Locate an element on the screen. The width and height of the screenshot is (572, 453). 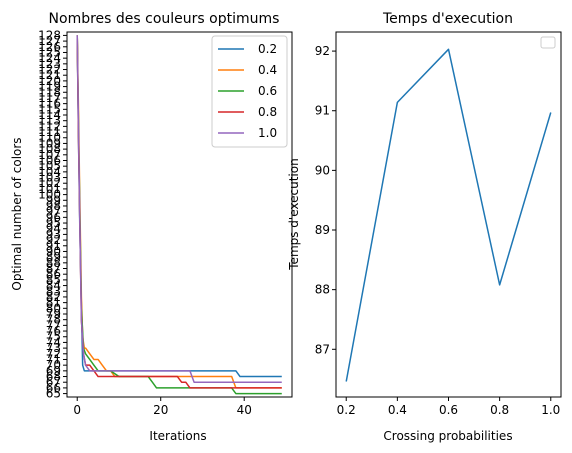
left-y-tick-label-46: 82 is located at coordinates (53, 297).